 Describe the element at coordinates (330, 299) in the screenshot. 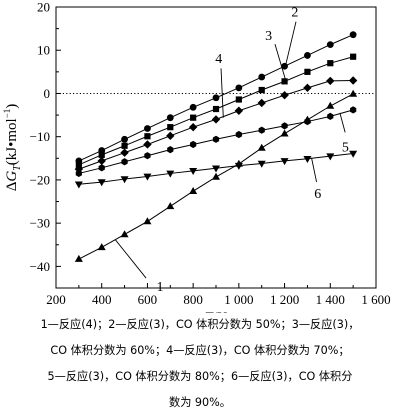

I see `x-tick-label: 1 400` at that location.